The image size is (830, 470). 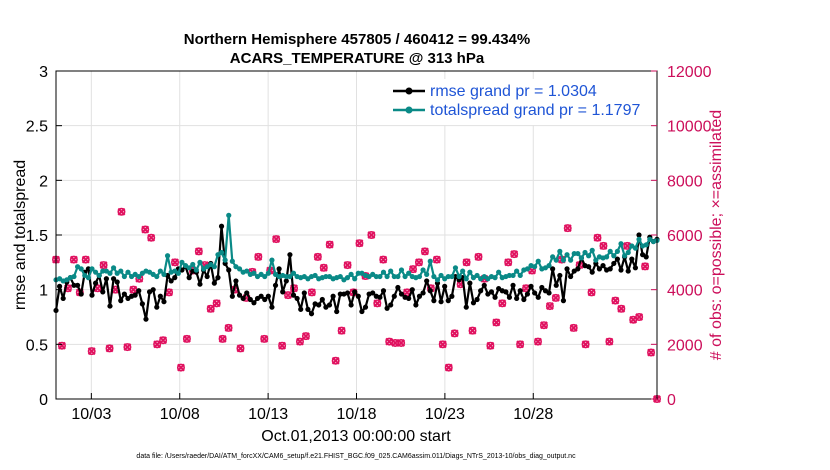 I want to click on y-tick-label: 0.5, so click(x=37, y=345).